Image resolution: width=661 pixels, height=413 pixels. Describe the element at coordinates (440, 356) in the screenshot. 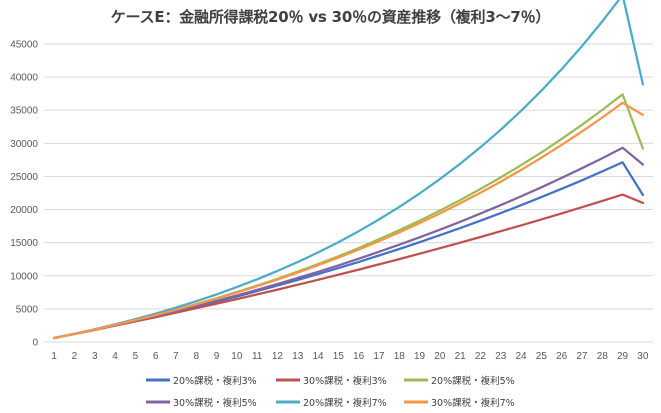

I see `x-tick-label: 20` at that location.